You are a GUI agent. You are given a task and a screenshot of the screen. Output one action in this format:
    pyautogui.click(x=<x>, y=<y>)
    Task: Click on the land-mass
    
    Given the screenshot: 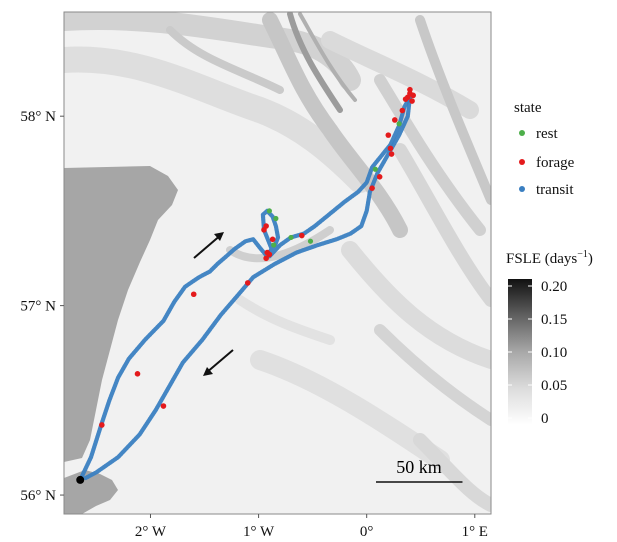 What is the action you would take?
    pyautogui.click(x=121, y=314)
    